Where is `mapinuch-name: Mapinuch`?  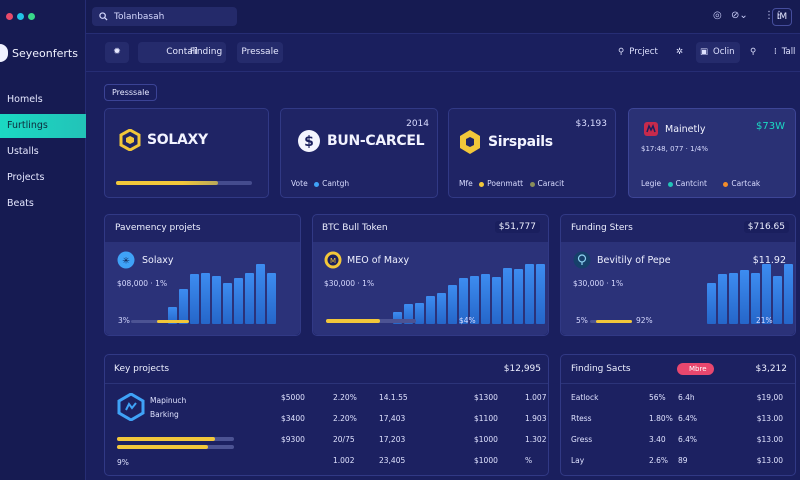 mapinuch-name: Mapinuch is located at coordinates (168, 400).